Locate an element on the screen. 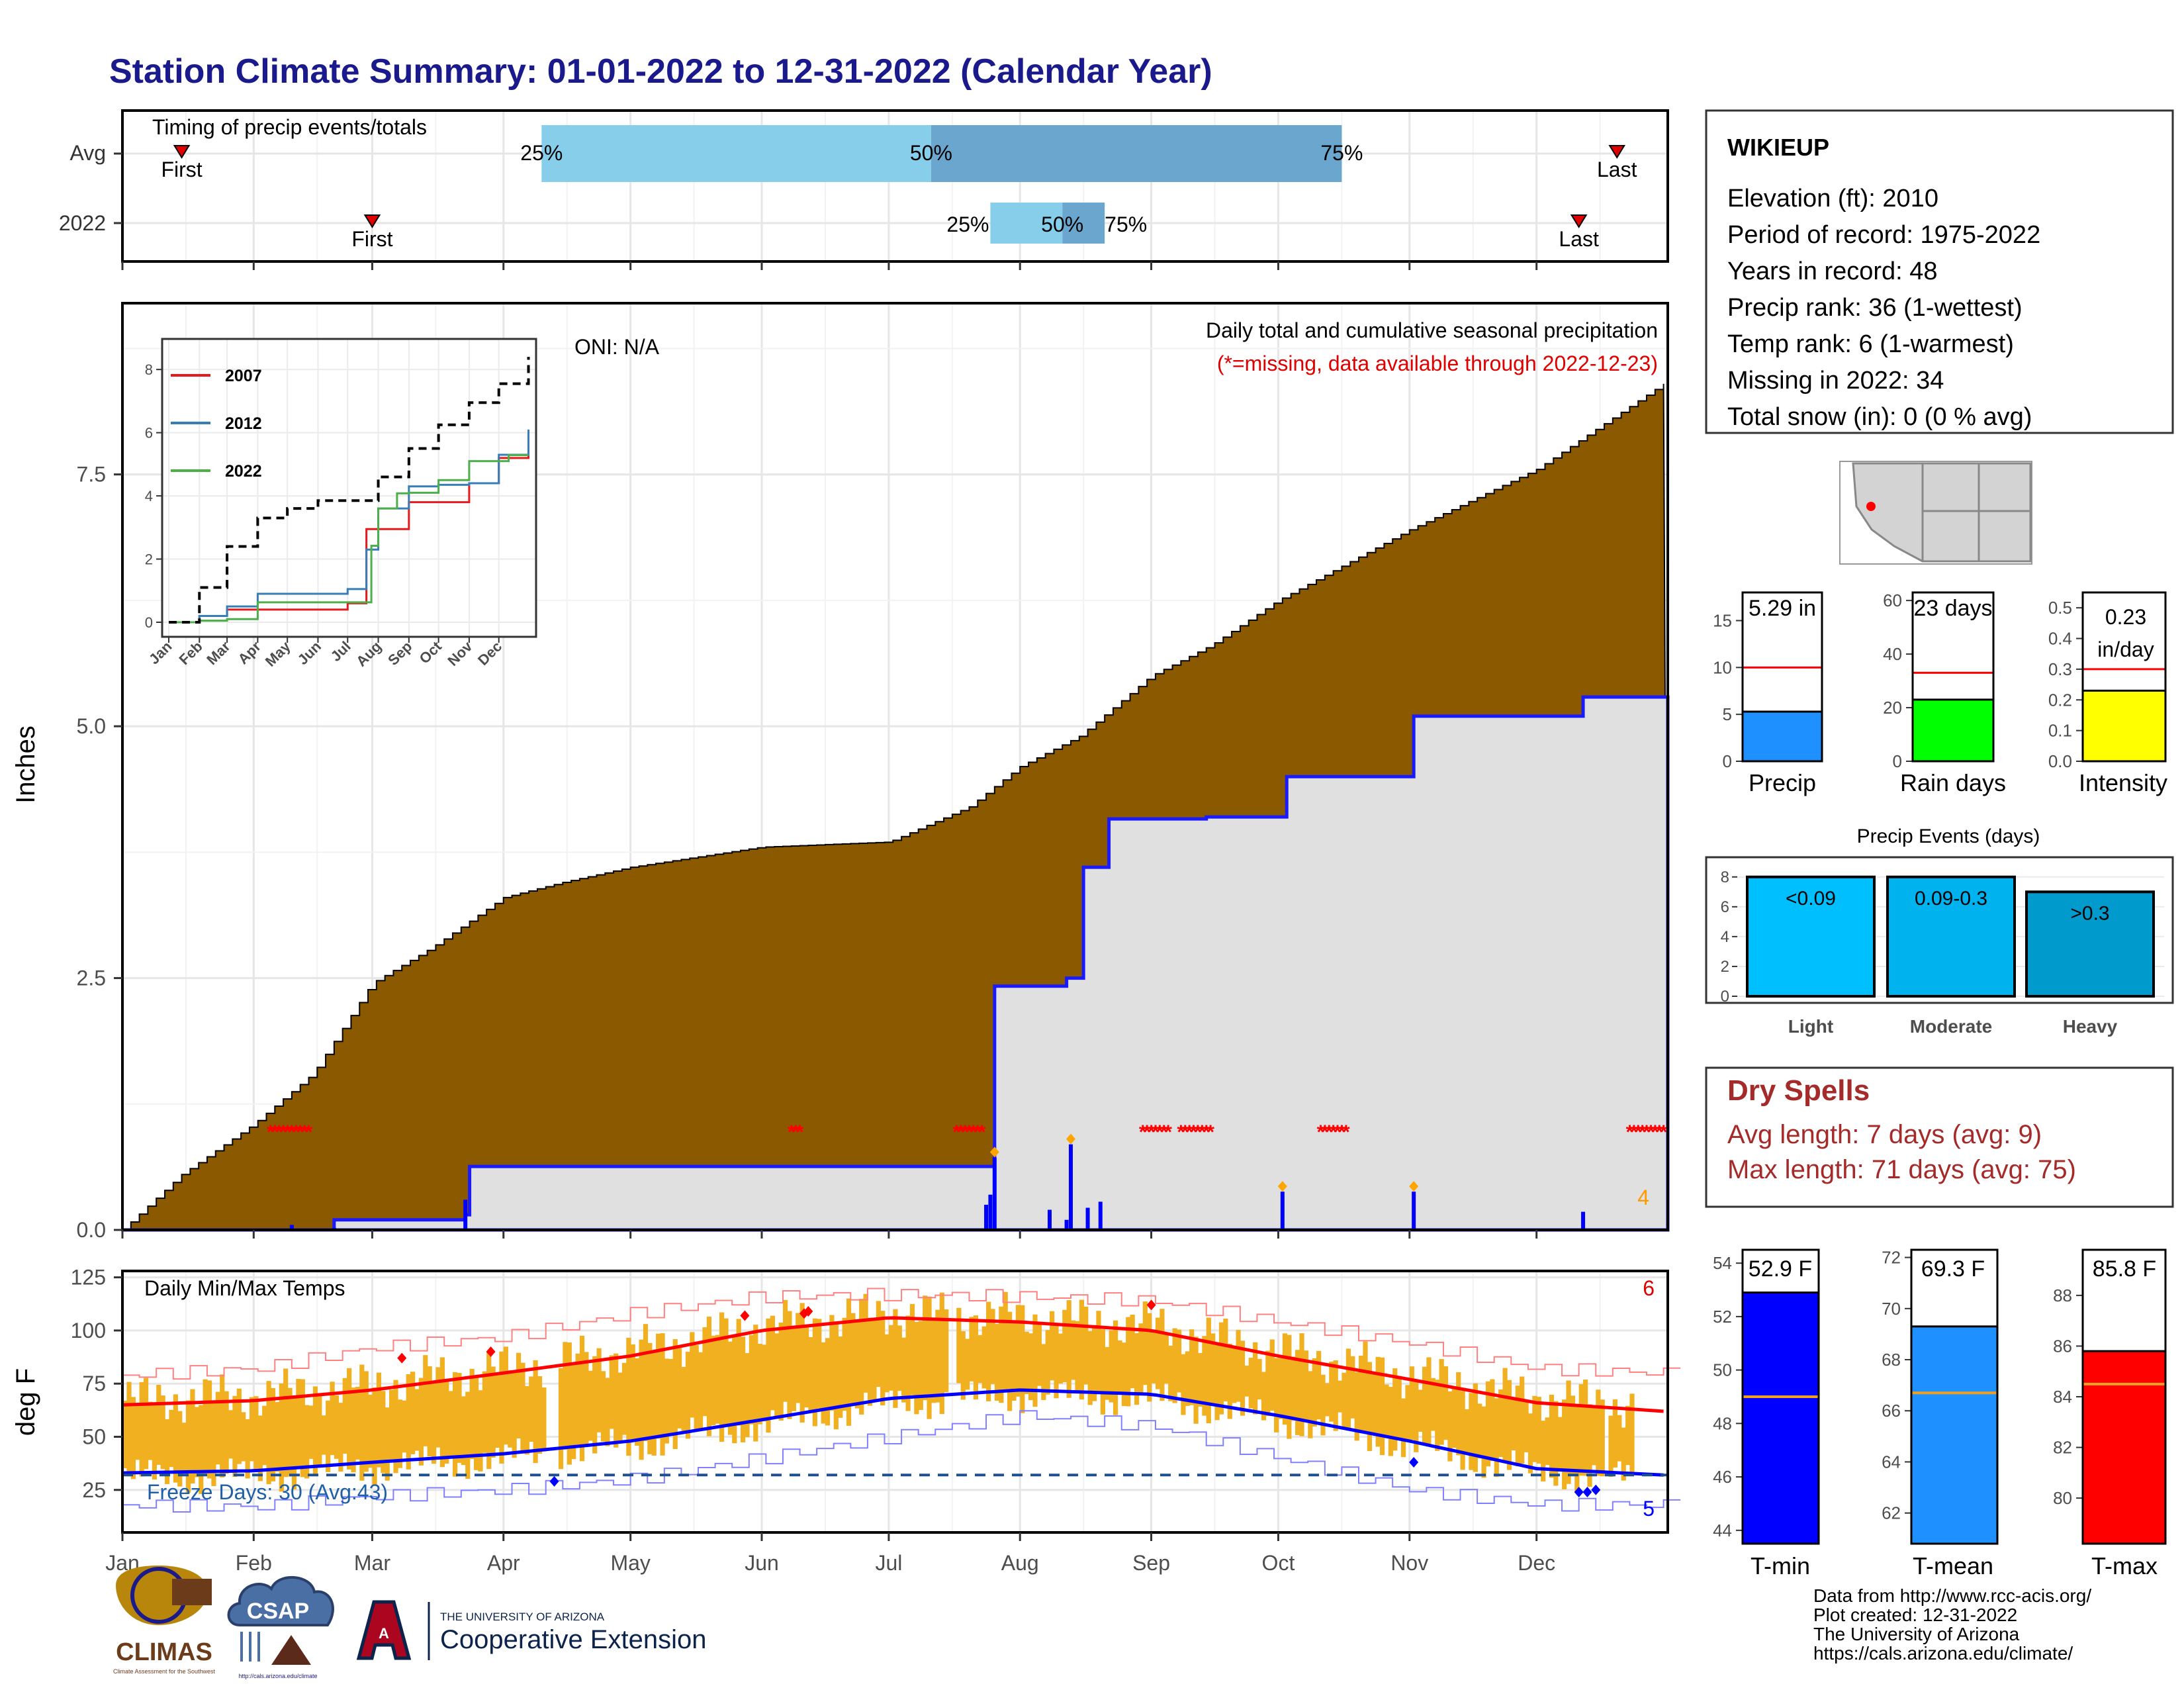 Image resolution: width=2184 pixels, height=1688 pixels. mini-bar-fill is located at coordinates (1782, 736).